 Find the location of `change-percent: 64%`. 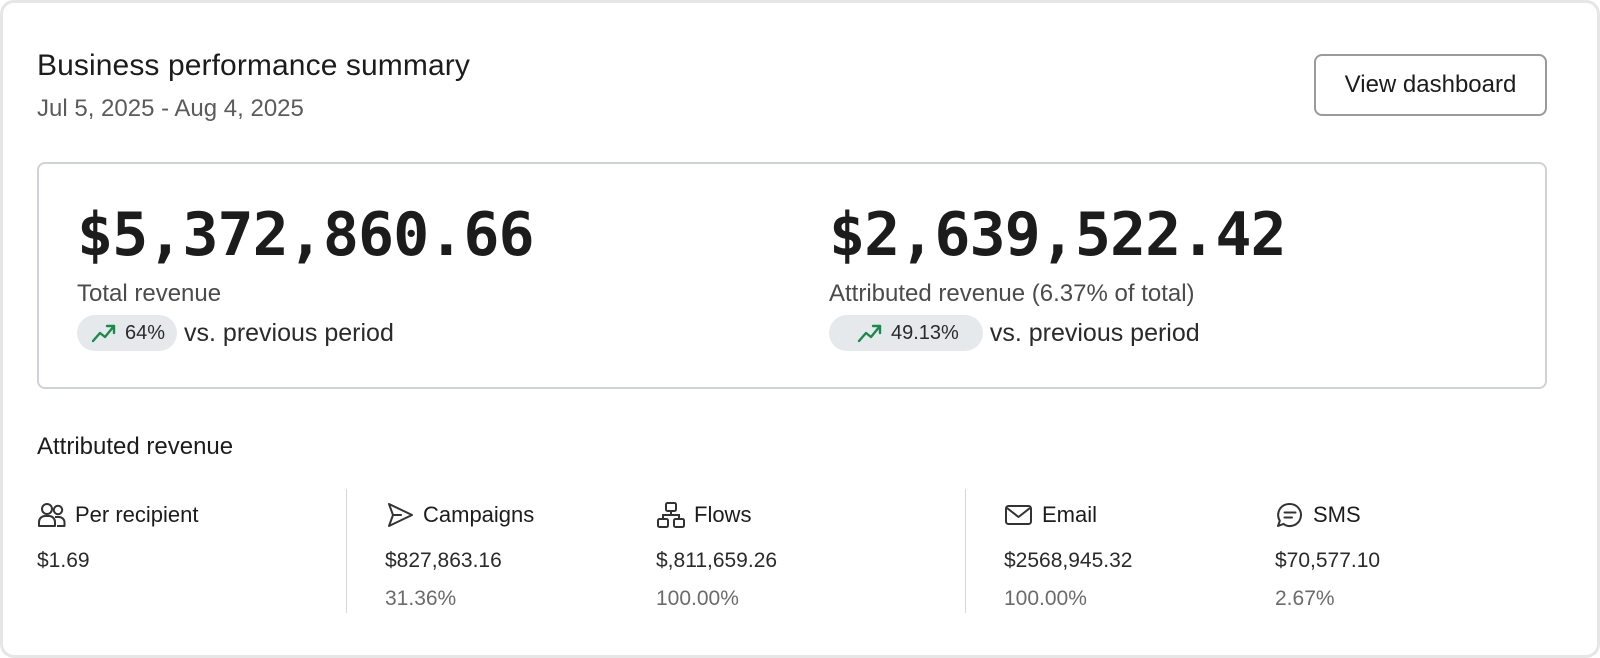

change-percent: 64% is located at coordinates (145, 332).